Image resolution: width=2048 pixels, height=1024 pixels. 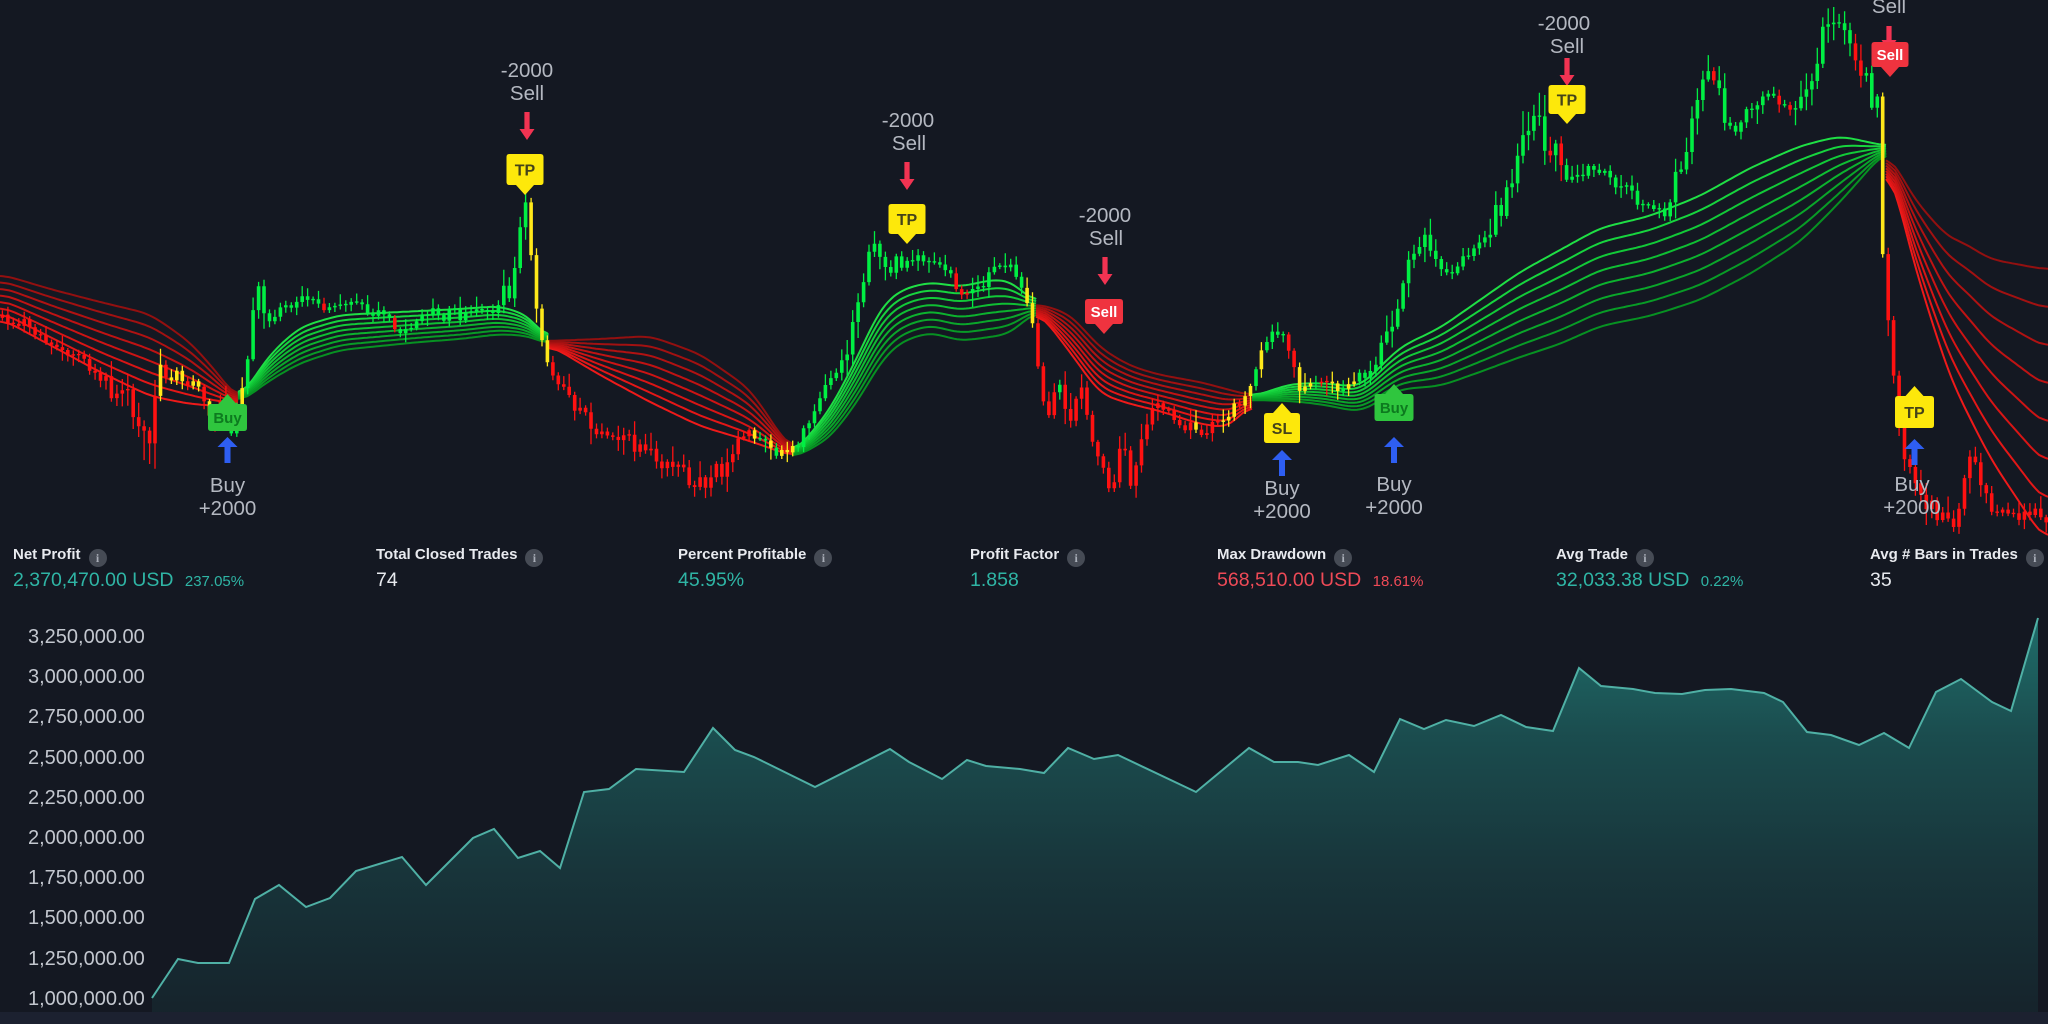 What do you see at coordinates (86, 918) in the screenshot?
I see `svg-text: 1,500,000.00` at bounding box center [86, 918].